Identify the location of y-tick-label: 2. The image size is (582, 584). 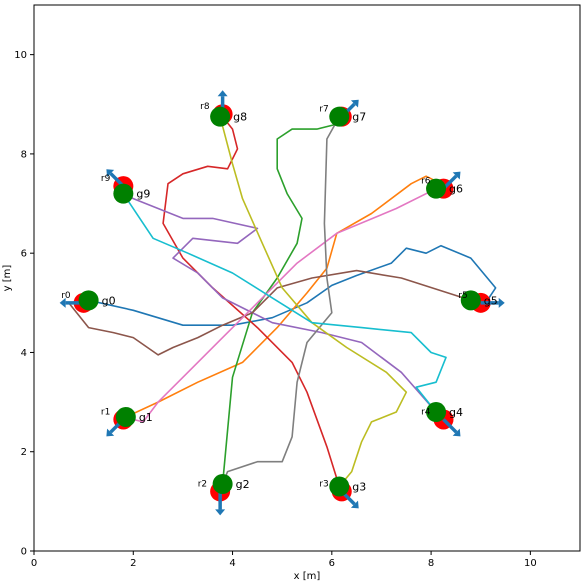
(24, 452).